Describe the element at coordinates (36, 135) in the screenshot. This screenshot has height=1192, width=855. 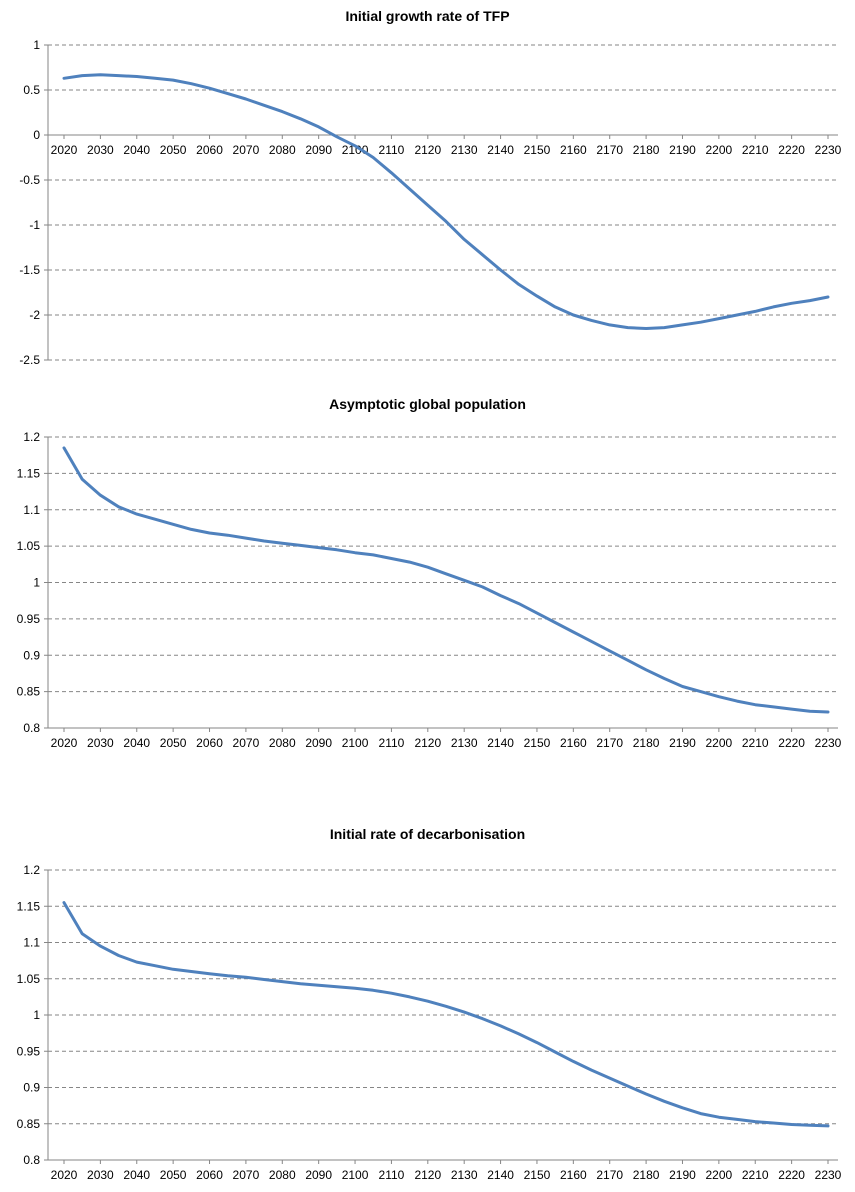
I see `y-tick-label: 0` at that location.